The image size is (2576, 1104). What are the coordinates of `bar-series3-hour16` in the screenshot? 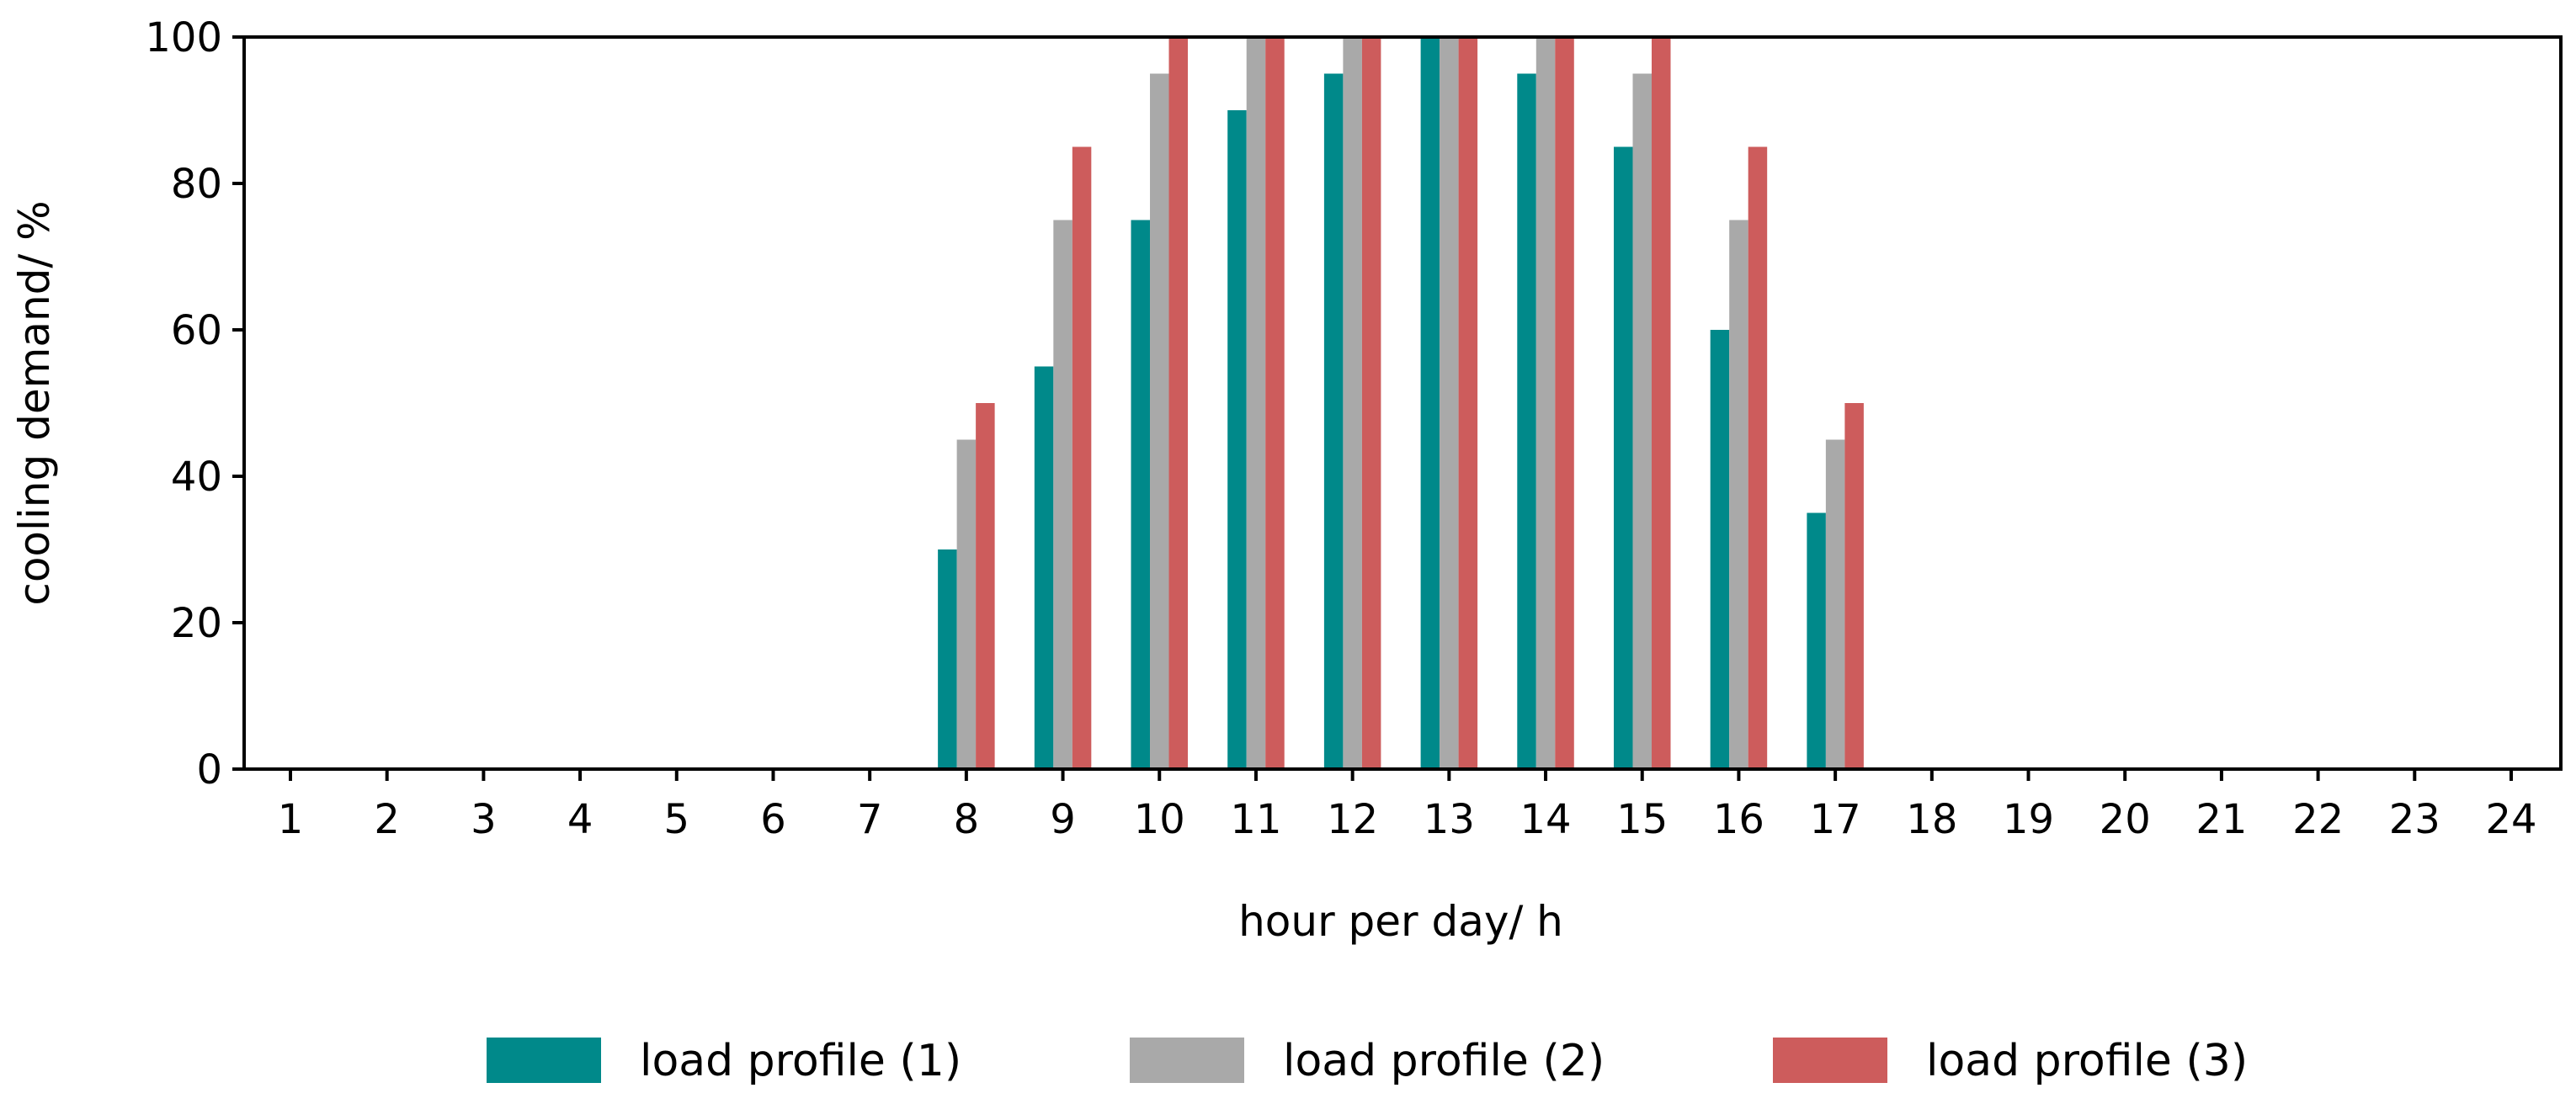 It's located at (1758, 457).